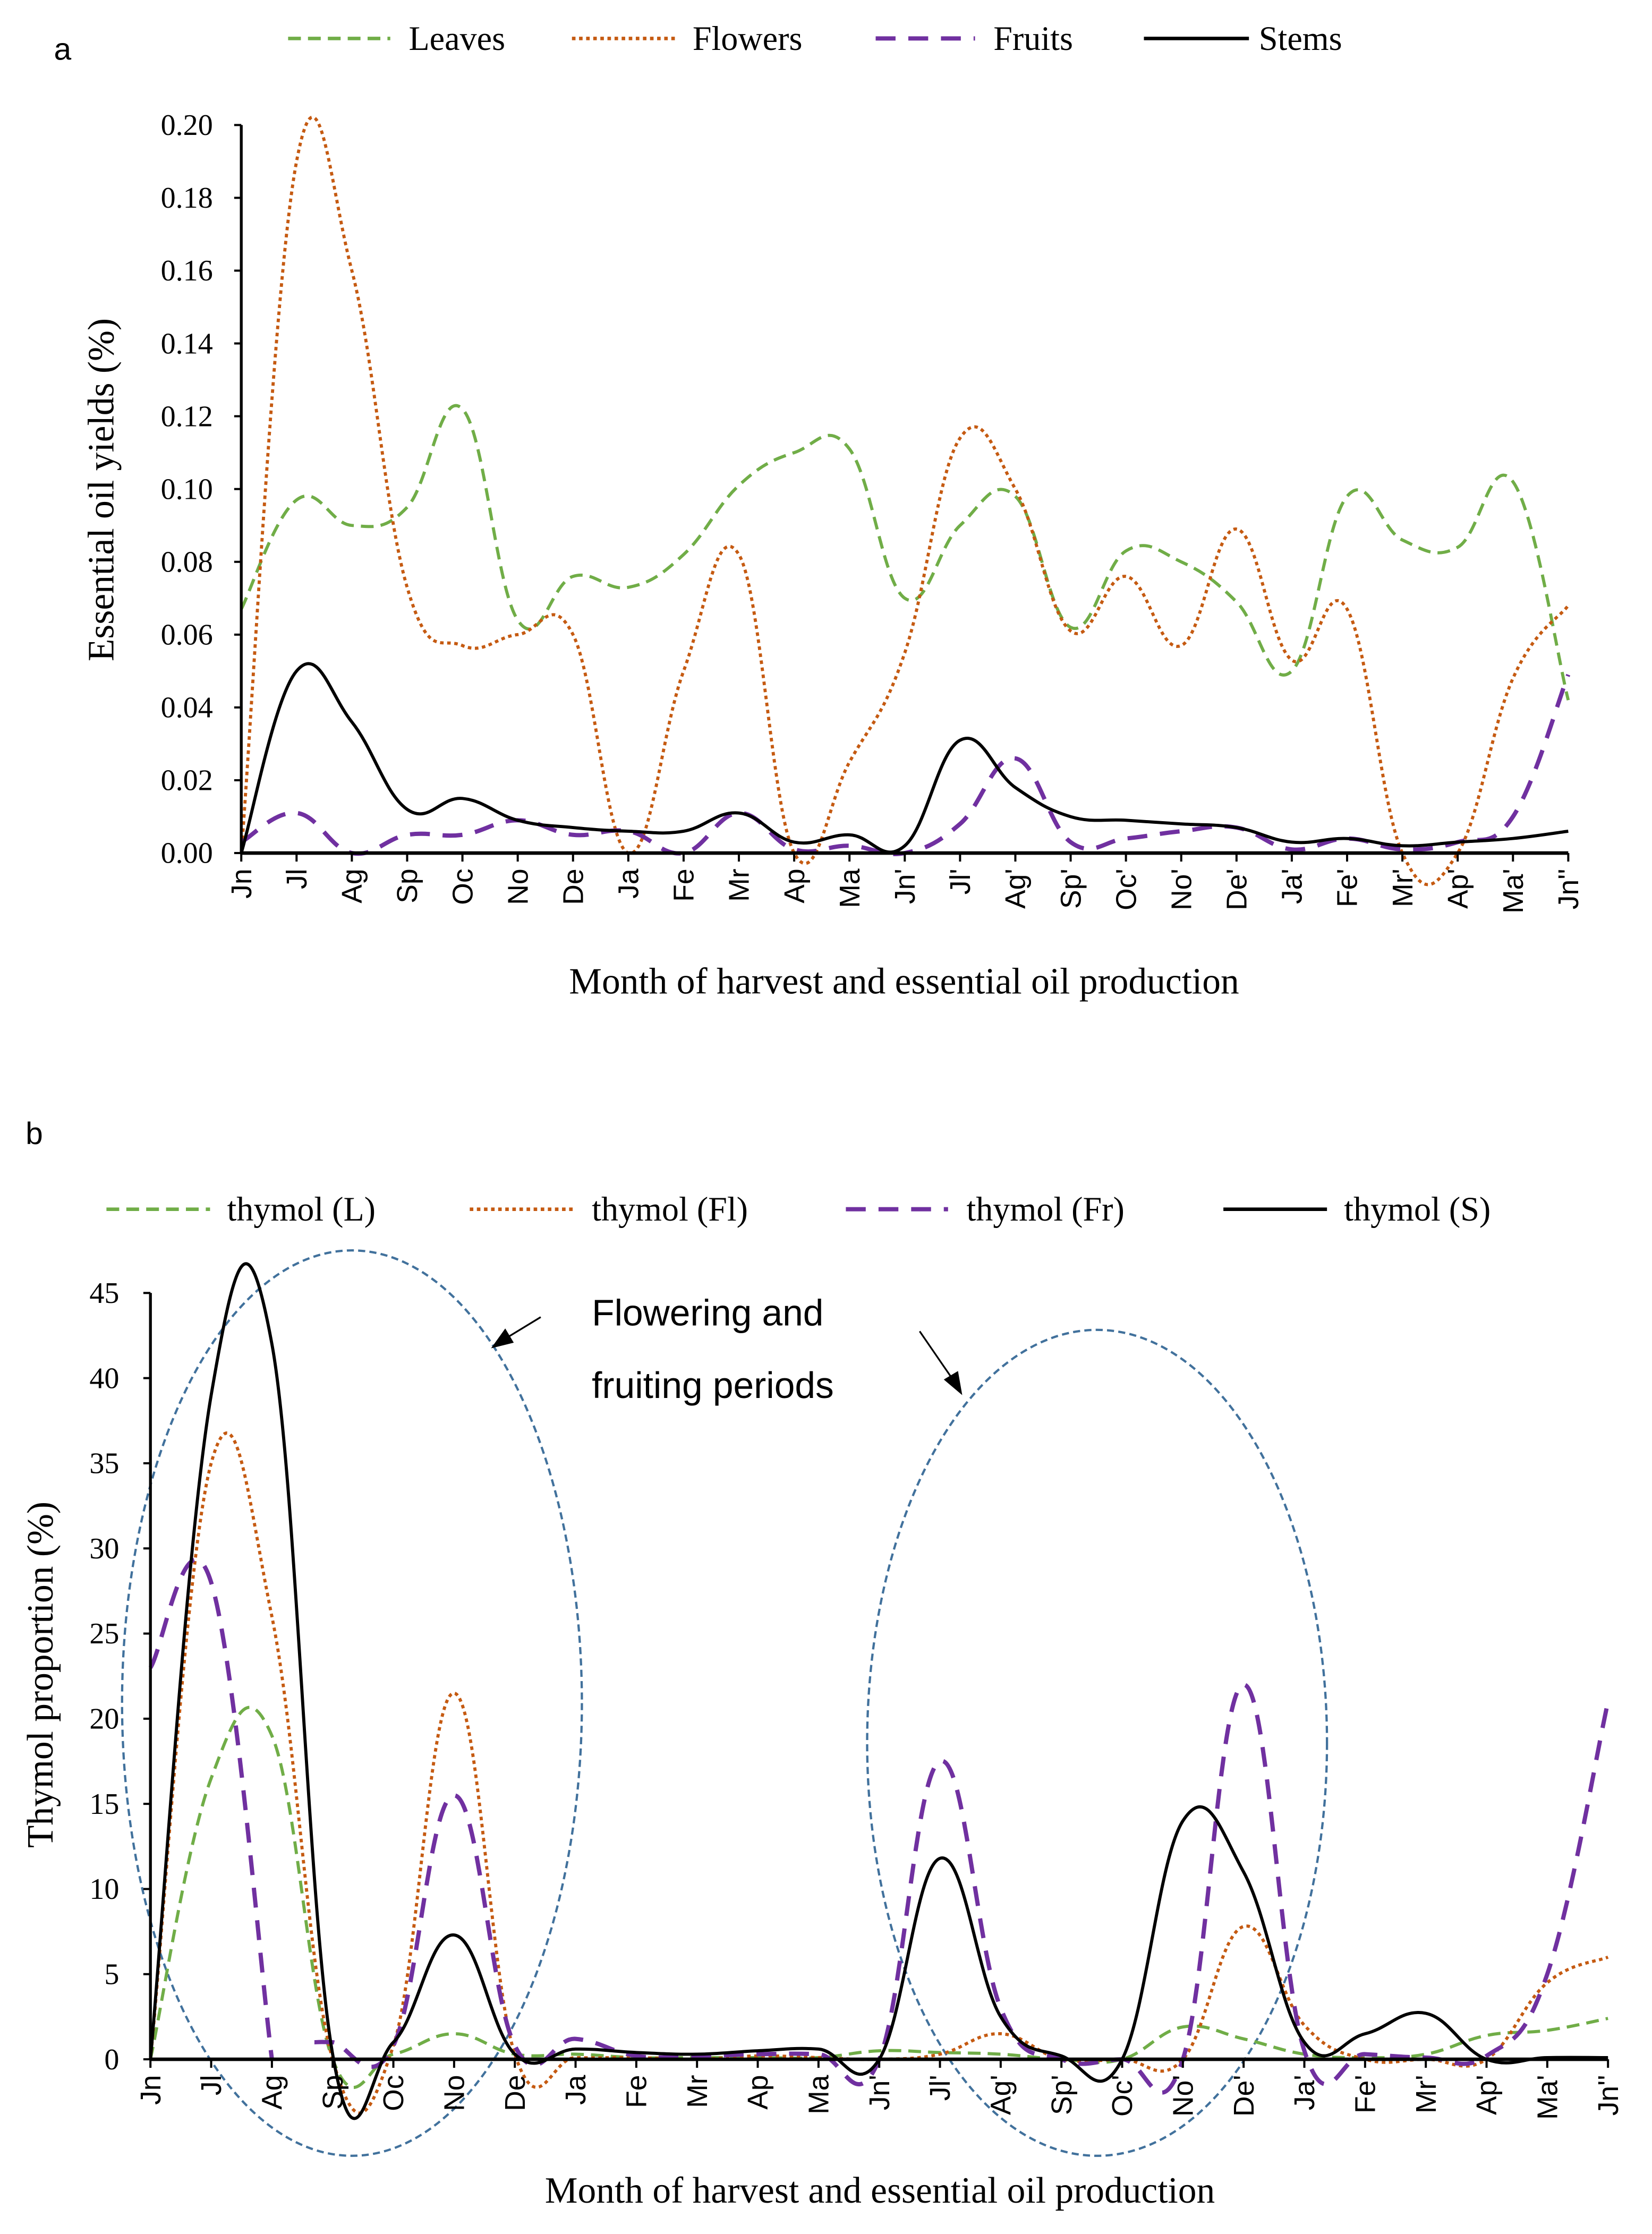 Image resolution: width=1652 pixels, height=2234 pixels. What do you see at coordinates (104, 1379) in the screenshot?
I see `y-tick-label: 40` at bounding box center [104, 1379].